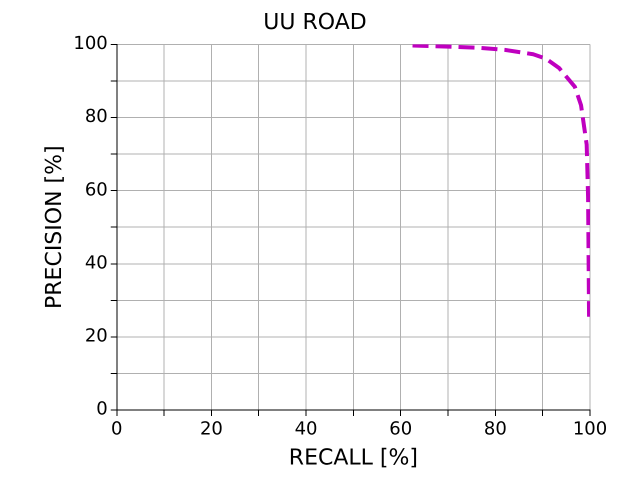  What do you see at coordinates (116, 429) in the screenshot?
I see `x-tick-label: 0` at bounding box center [116, 429].